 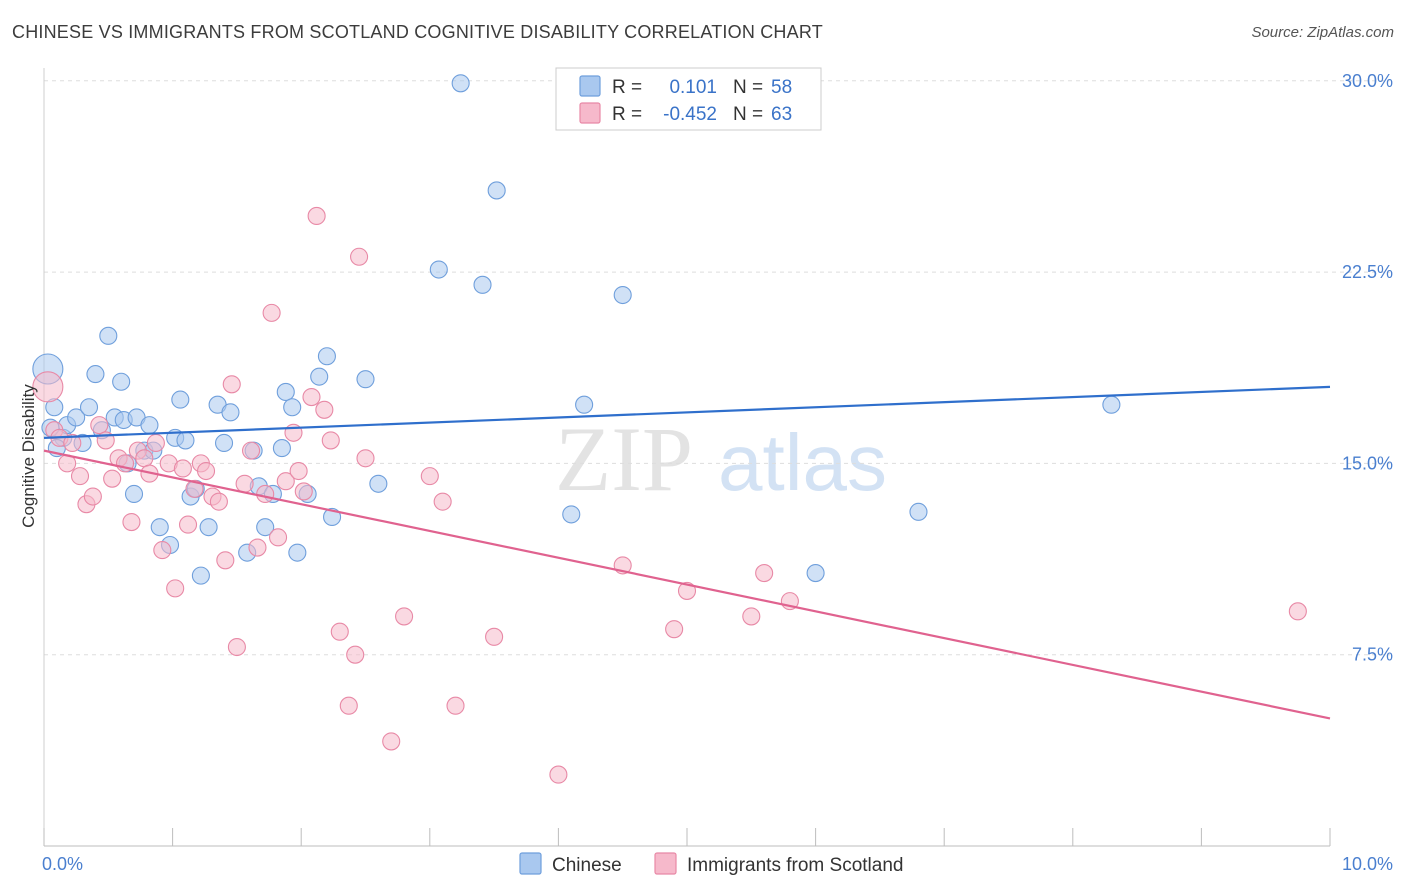 I want to click on legend-n-label-scotland: N =, so click(x=748, y=114).